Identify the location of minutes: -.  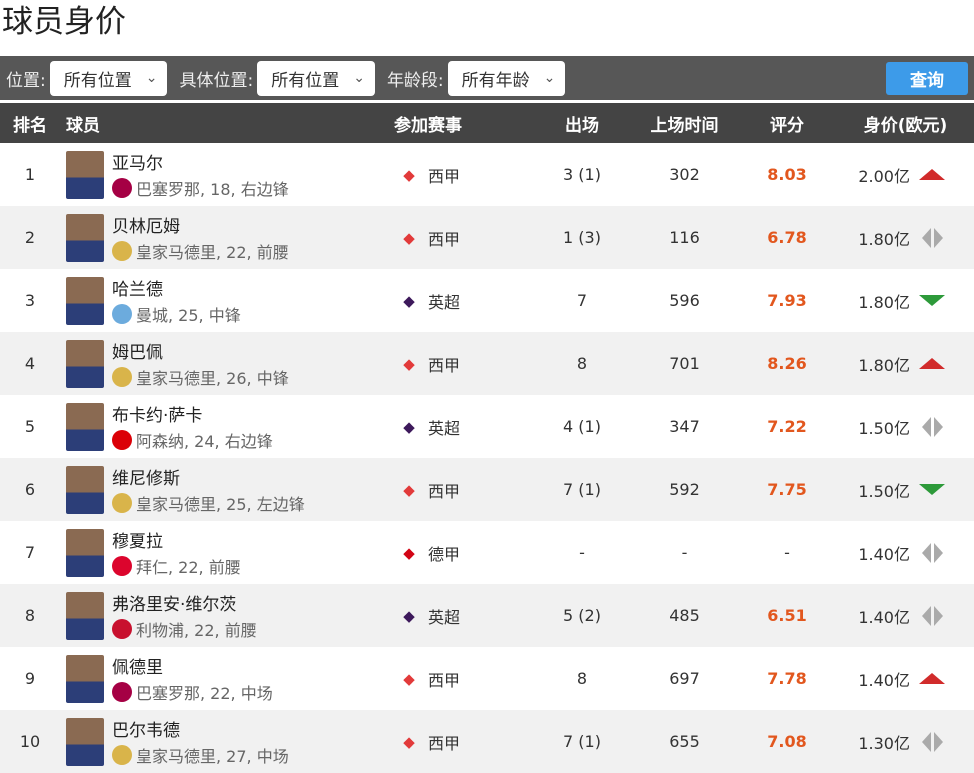
(684, 552).